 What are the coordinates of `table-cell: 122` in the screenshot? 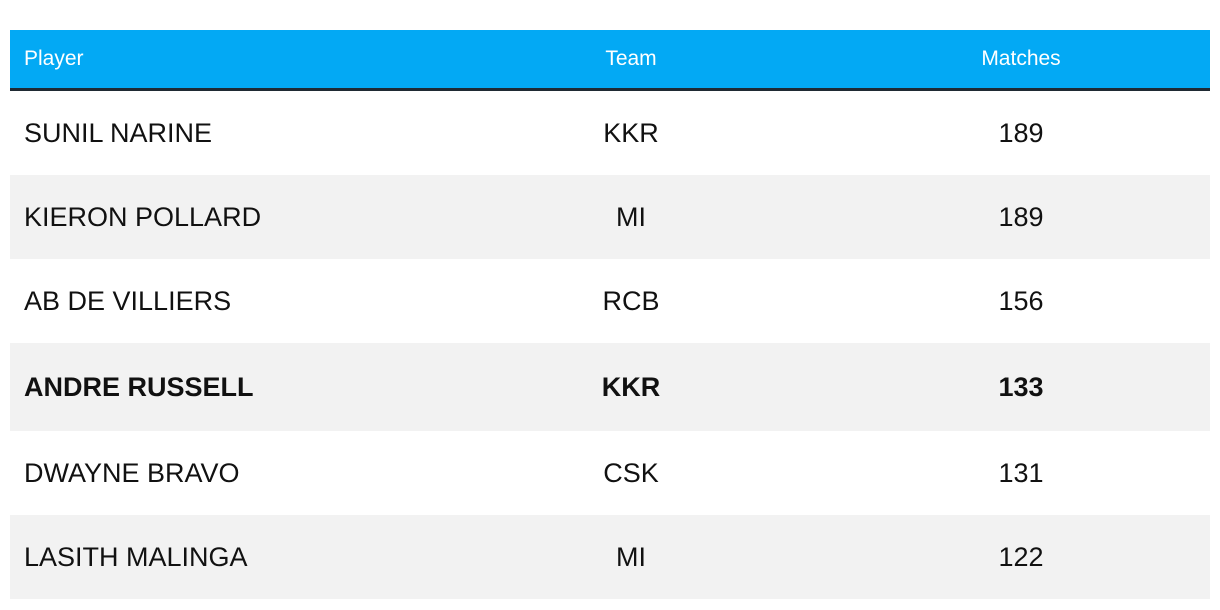 It's located at (1021, 556).